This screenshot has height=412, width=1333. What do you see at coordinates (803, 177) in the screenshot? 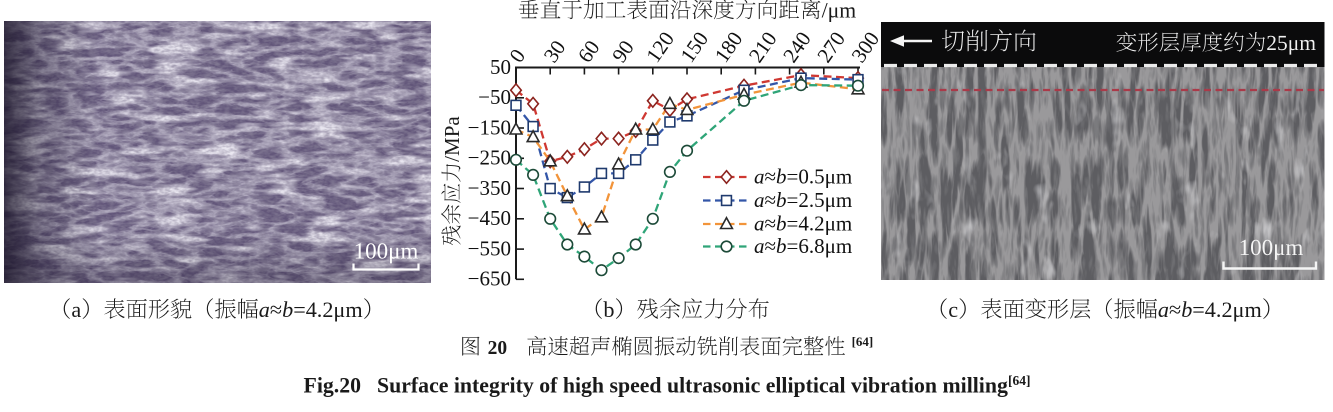
I see `svg-text: a≈b=0.5μm` at bounding box center [803, 177].